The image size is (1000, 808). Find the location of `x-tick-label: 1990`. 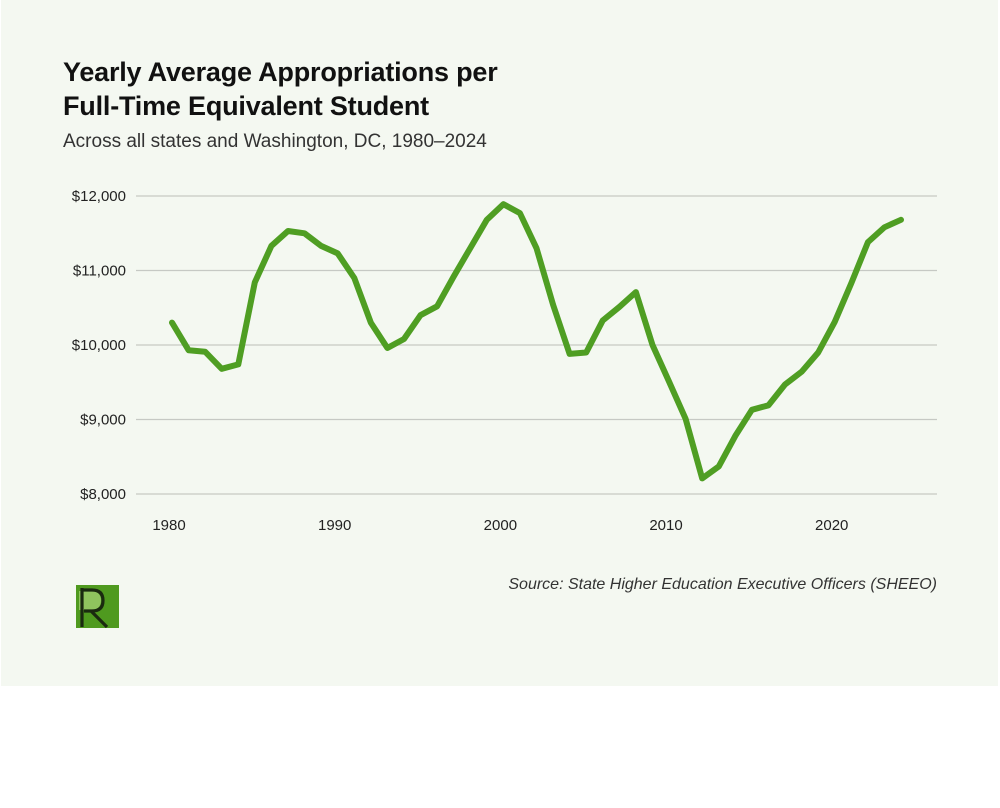

x-tick-label: 1990 is located at coordinates (334, 525).